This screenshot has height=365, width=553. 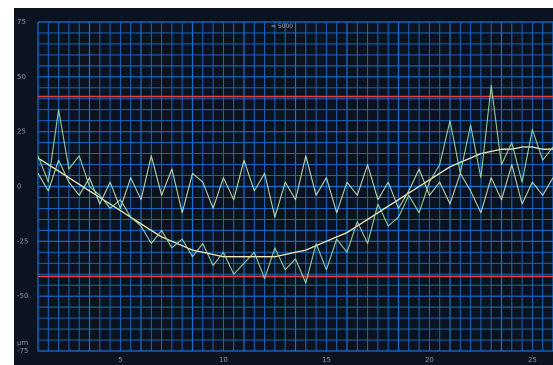 I want to click on y-tick-labels: 75 50 25 0 -25 -50 -75, so click(x=22, y=186).